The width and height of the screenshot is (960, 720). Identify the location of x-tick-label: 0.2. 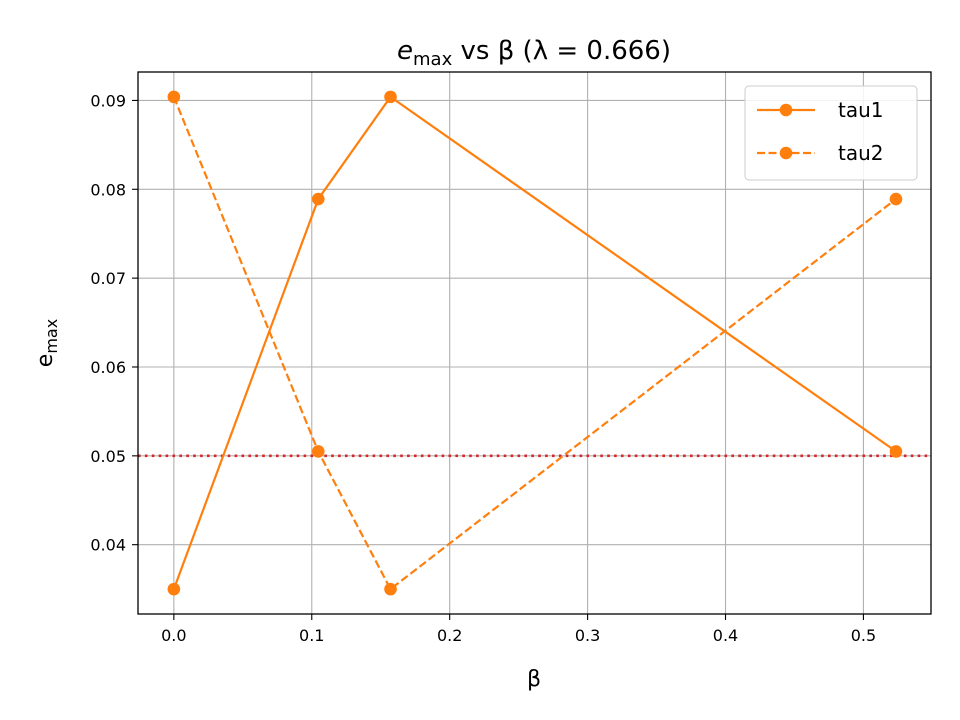
(449, 635).